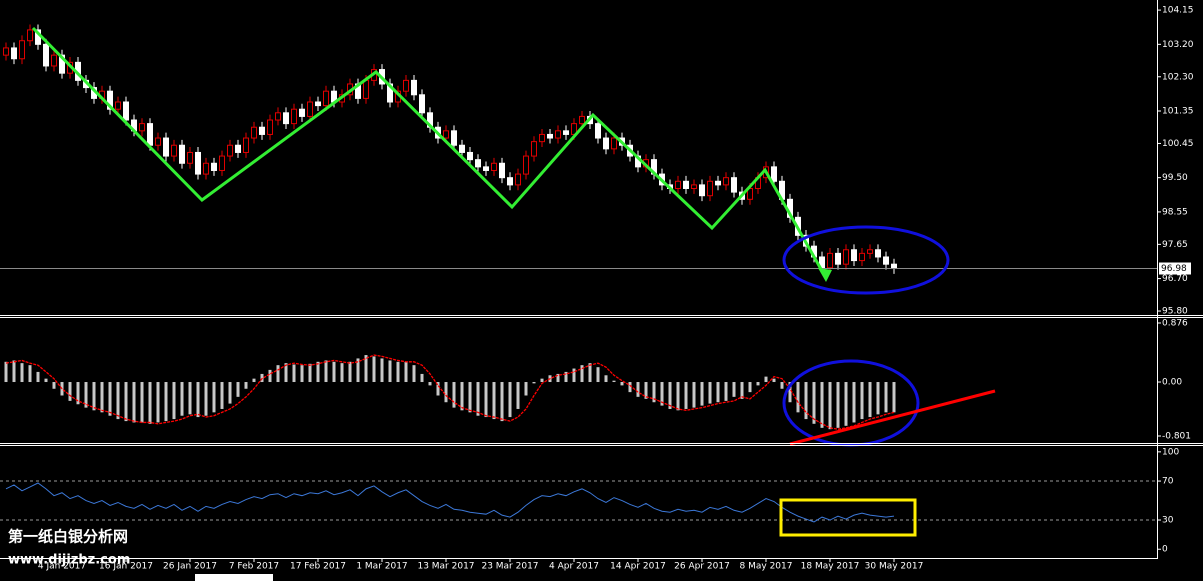  Describe the element at coordinates (1175, 245) in the screenshot. I see `y-tick-label: 97.65` at that location.